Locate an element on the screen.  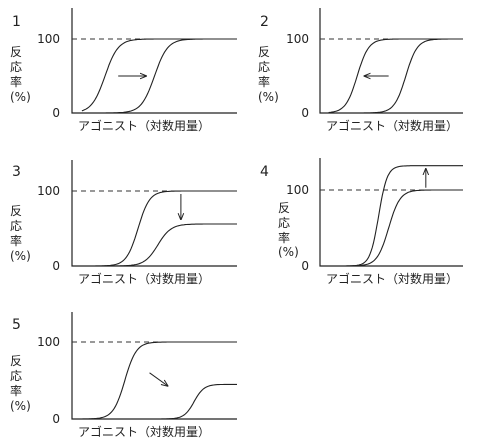
shift-arrow is located at coordinates (158, 379).